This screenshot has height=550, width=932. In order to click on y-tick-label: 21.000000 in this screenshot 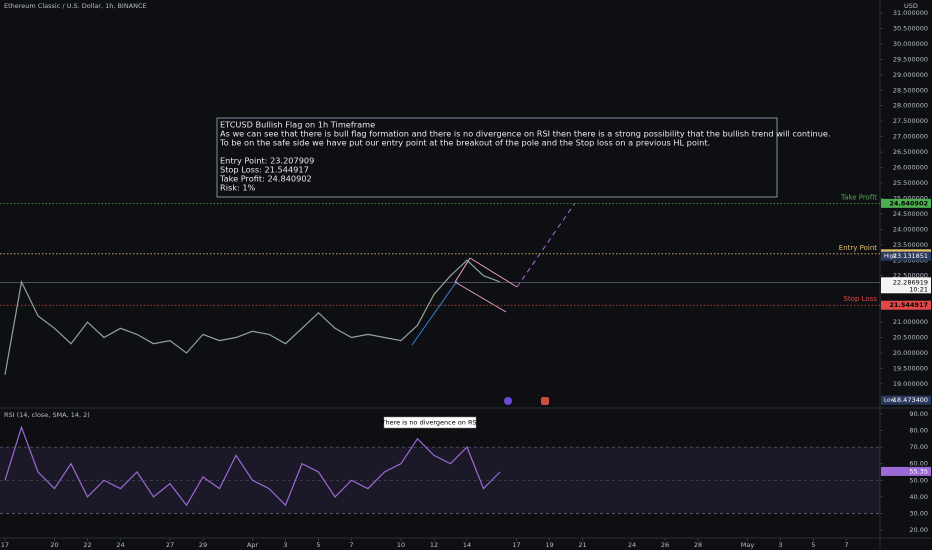, I will do `click(910, 322)`.